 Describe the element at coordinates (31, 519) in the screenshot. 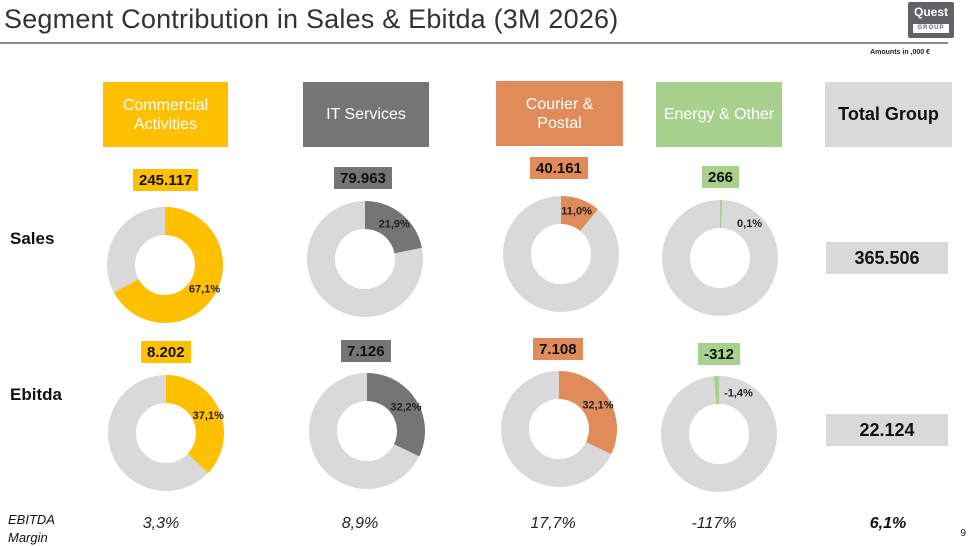

I see `margin-label-line1: EBITDA` at that location.